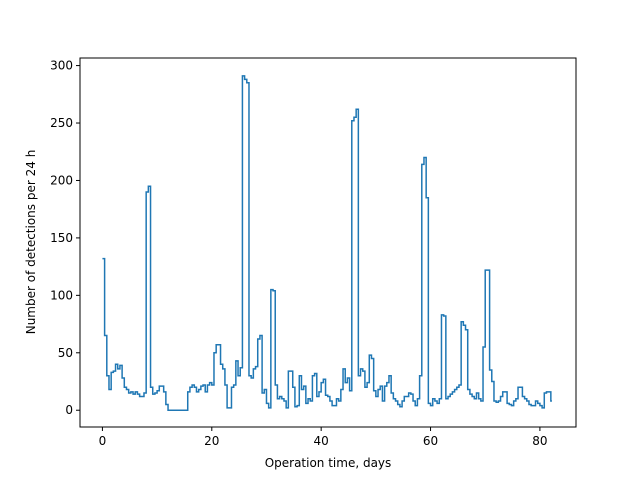  Describe the element at coordinates (61, 295) in the screenshot. I see `y-tick-label: 100` at that location.